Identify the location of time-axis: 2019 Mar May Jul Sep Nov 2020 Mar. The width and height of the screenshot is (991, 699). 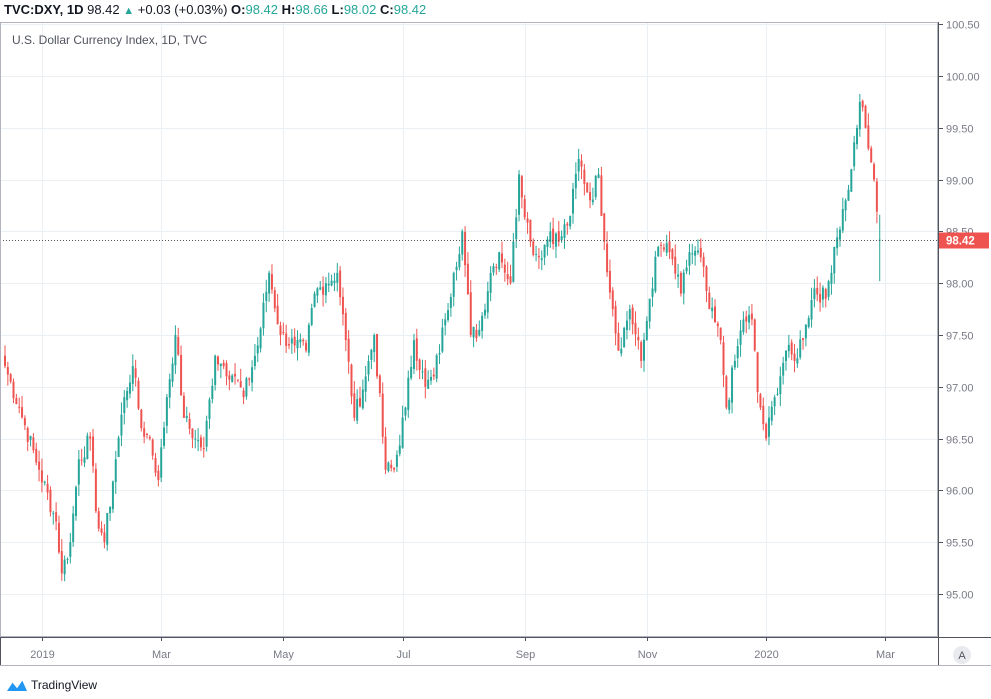
(462, 649).